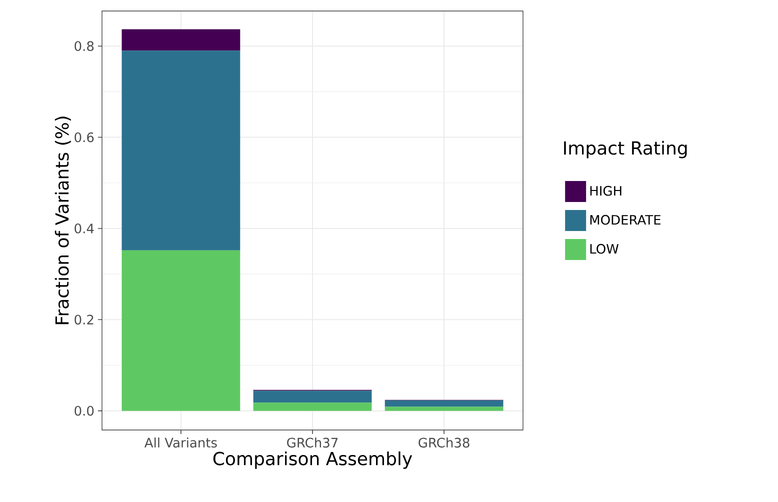 This screenshot has height=502, width=778. Describe the element at coordinates (604, 249) in the screenshot. I see `legend-label: LOW` at that location.